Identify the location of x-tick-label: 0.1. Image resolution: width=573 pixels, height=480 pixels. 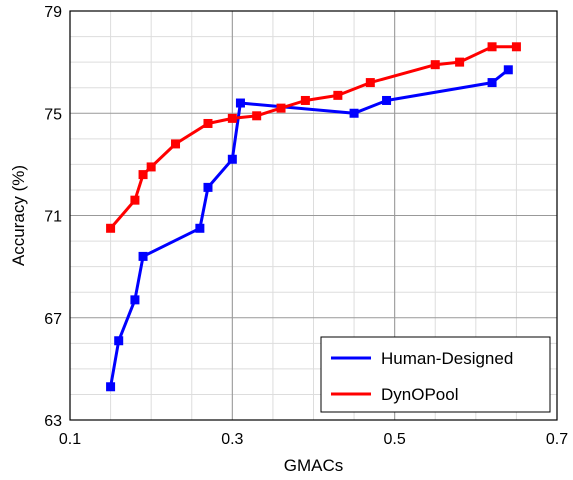
(70, 439).